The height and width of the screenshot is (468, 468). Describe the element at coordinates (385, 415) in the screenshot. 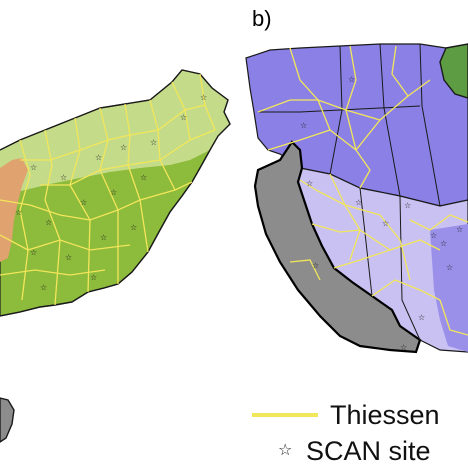

I see `legend-thiessen-label: Thiessen` at that location.